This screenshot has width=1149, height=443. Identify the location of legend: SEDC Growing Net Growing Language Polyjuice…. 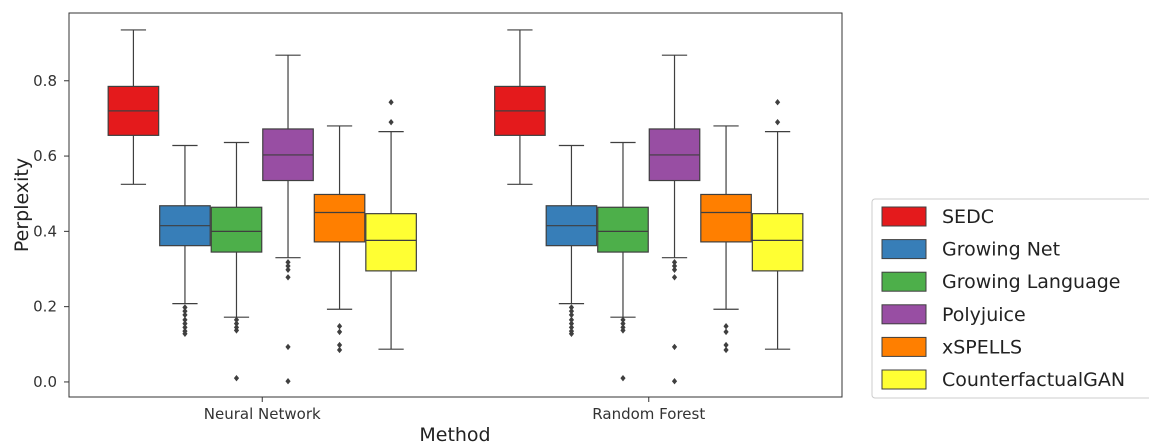
(1010, 298).